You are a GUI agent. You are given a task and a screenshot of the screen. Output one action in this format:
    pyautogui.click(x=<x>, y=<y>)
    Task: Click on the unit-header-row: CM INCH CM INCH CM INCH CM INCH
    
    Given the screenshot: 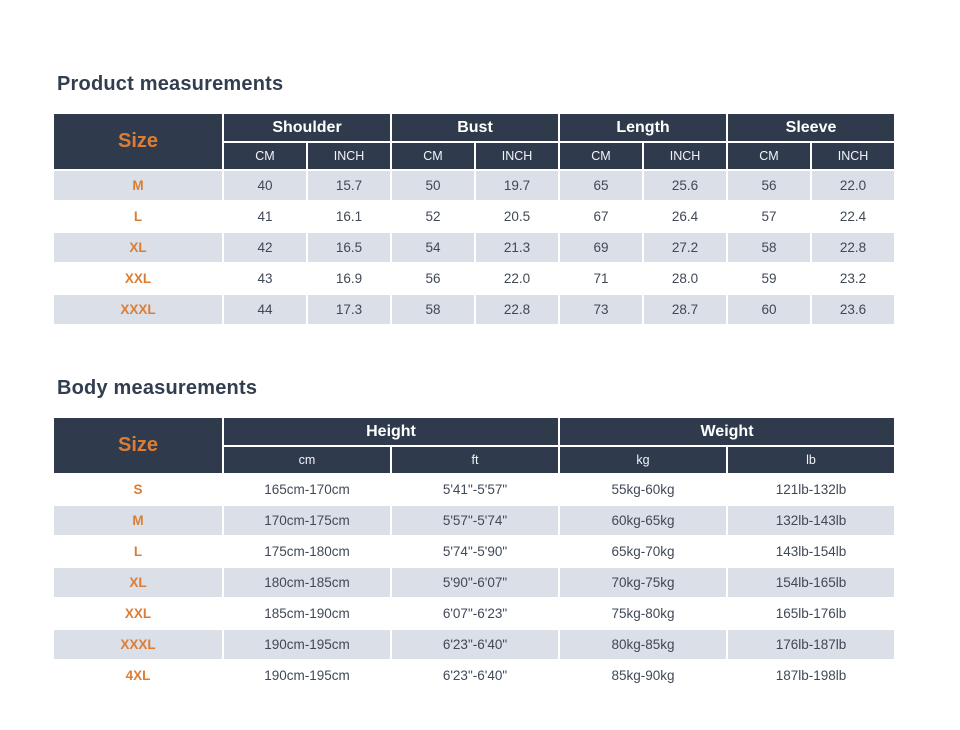 What is the action you would take?
    pyautogui.click(x=475, y=156)
    